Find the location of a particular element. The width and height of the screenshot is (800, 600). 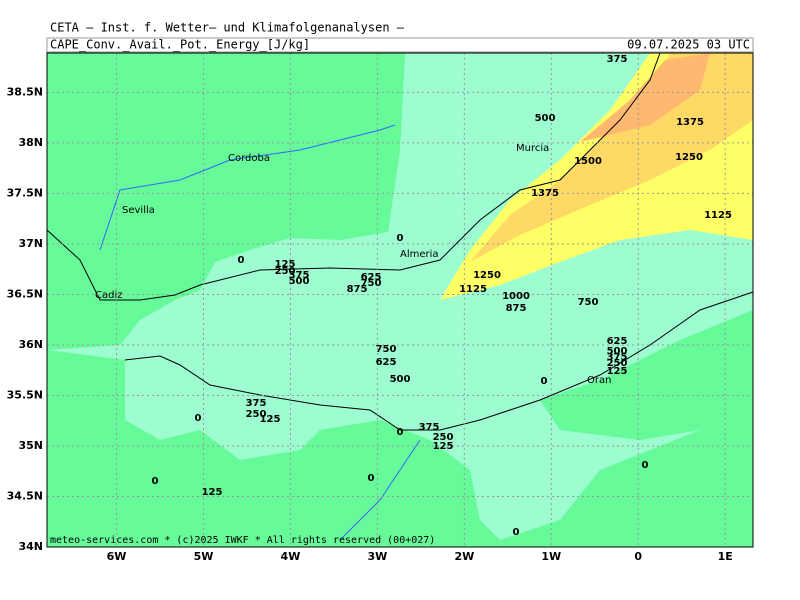

x-tick-label: 6W is located at coordinates (117, 556).